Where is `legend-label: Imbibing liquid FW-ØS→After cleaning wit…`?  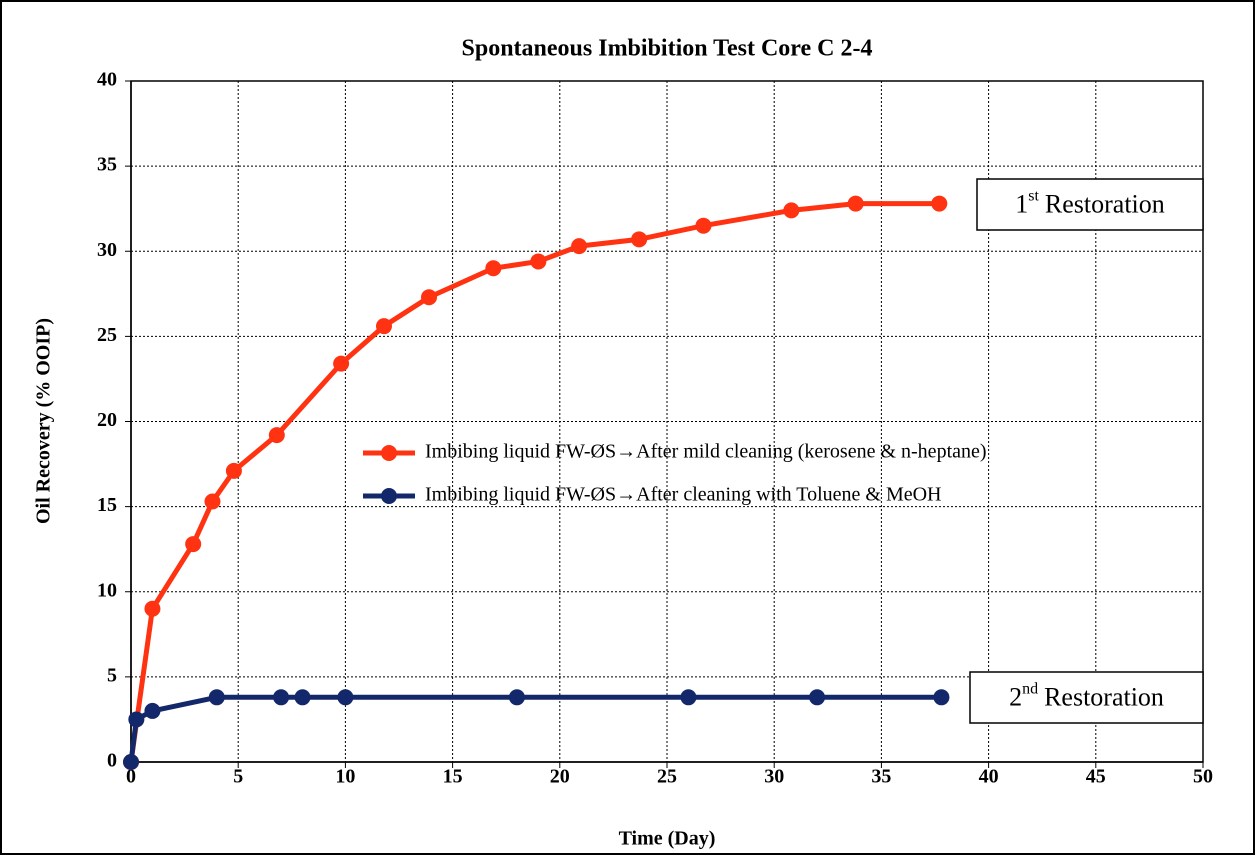 legend-label: Imbibing liquid FW-ØS→After cleaning wit… is located at coordinates (683, 495).